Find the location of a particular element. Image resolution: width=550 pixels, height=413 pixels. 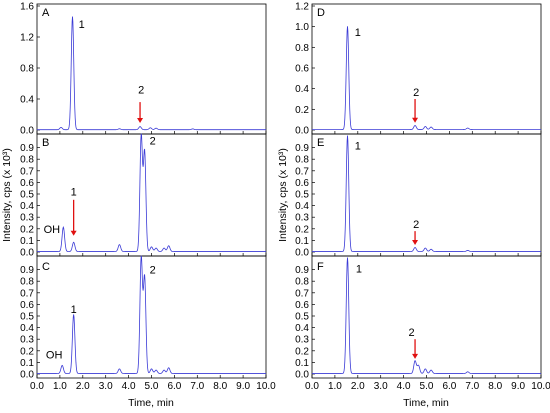

panel-c-y-ticks: 0.00.10.20.30.40.50.60.70.80.9 is located at coordinates (30, 323).